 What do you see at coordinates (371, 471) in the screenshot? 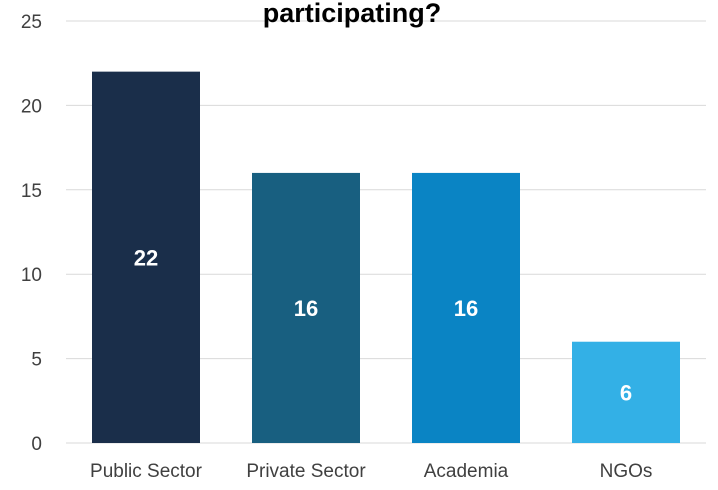
I see `x-axis-categories: Public Sector Private Sector Academia NGOs` at bounding box center [371, 471].